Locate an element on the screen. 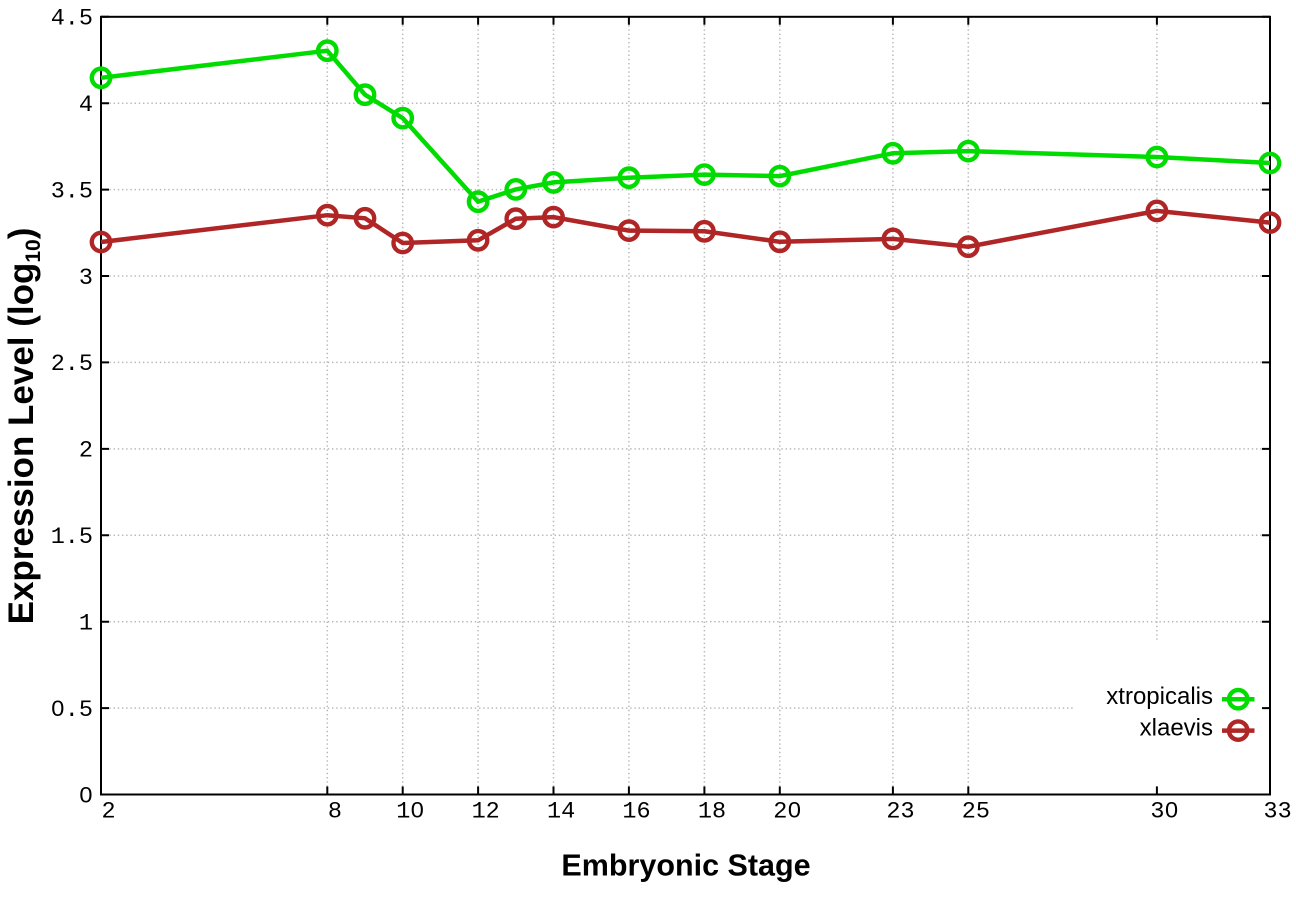  svg-text: 3 is located at coordinates (86, 278).